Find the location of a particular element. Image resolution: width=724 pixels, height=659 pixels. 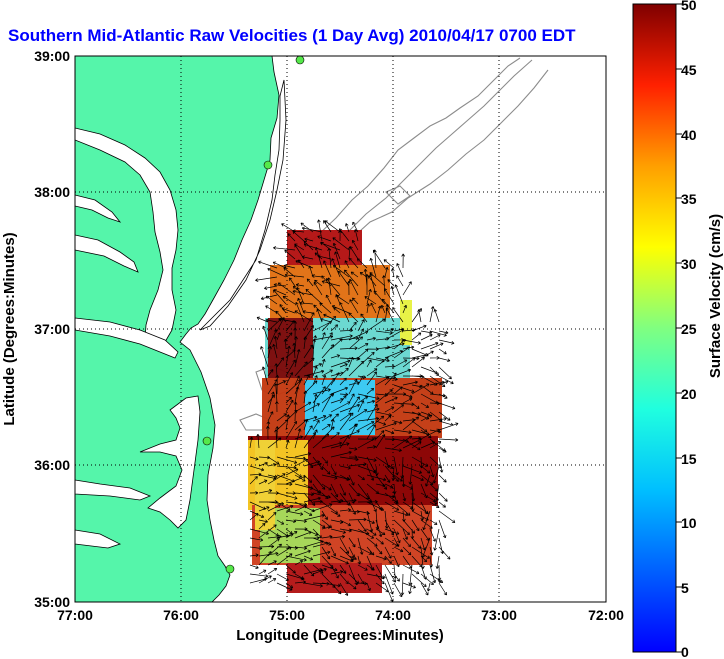

y-tick-label: 37:00 is located at coordinates (52, 329).